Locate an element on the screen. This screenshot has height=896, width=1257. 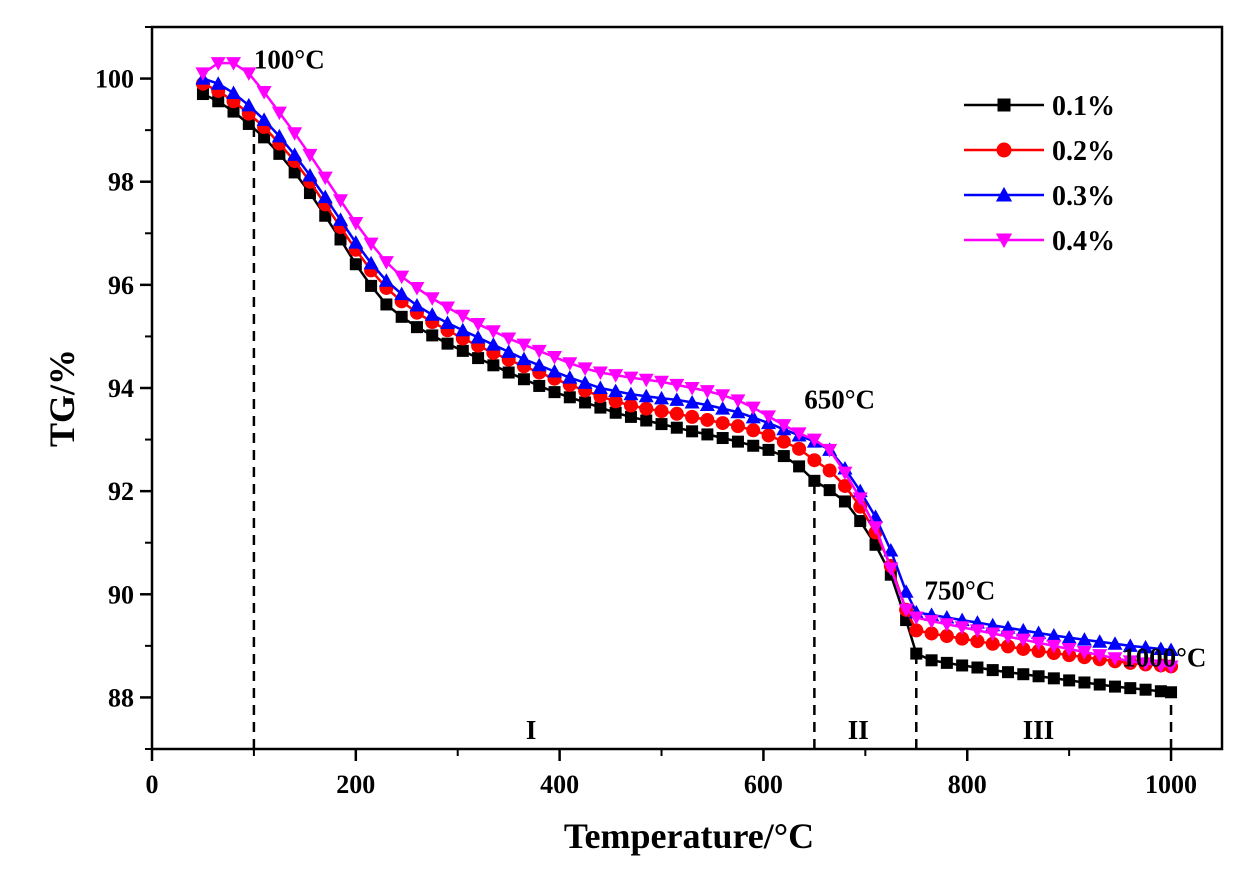
temperature-annotation: 1000°C is located at coordinates (1164, 657).